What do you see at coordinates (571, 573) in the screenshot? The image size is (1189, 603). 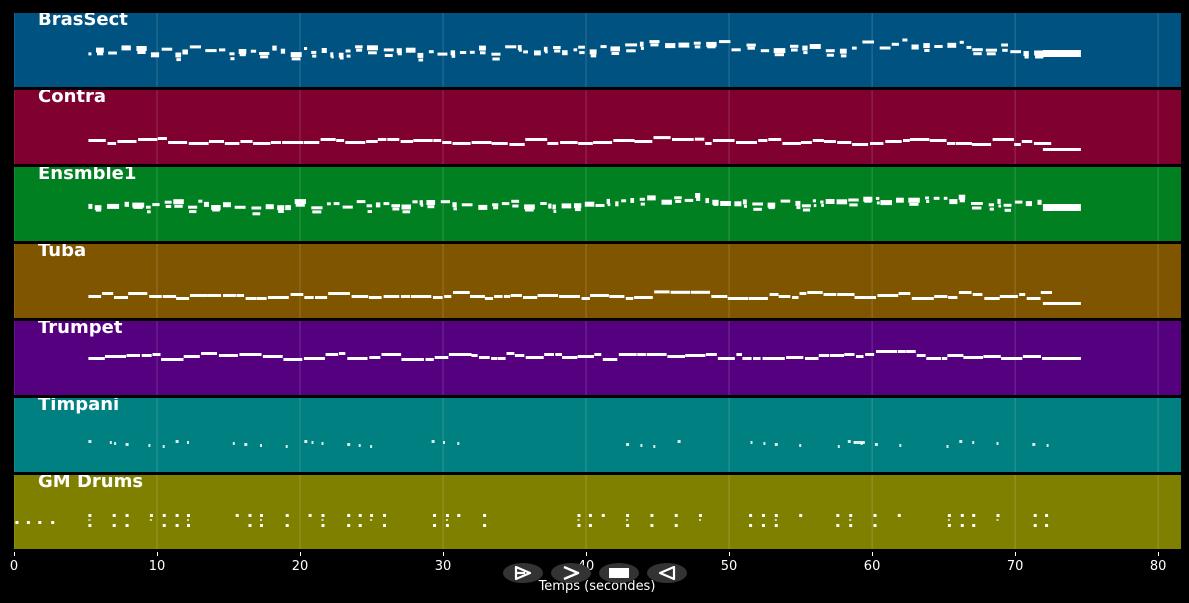 I see `forward-button` at bounding box center [571, 573].